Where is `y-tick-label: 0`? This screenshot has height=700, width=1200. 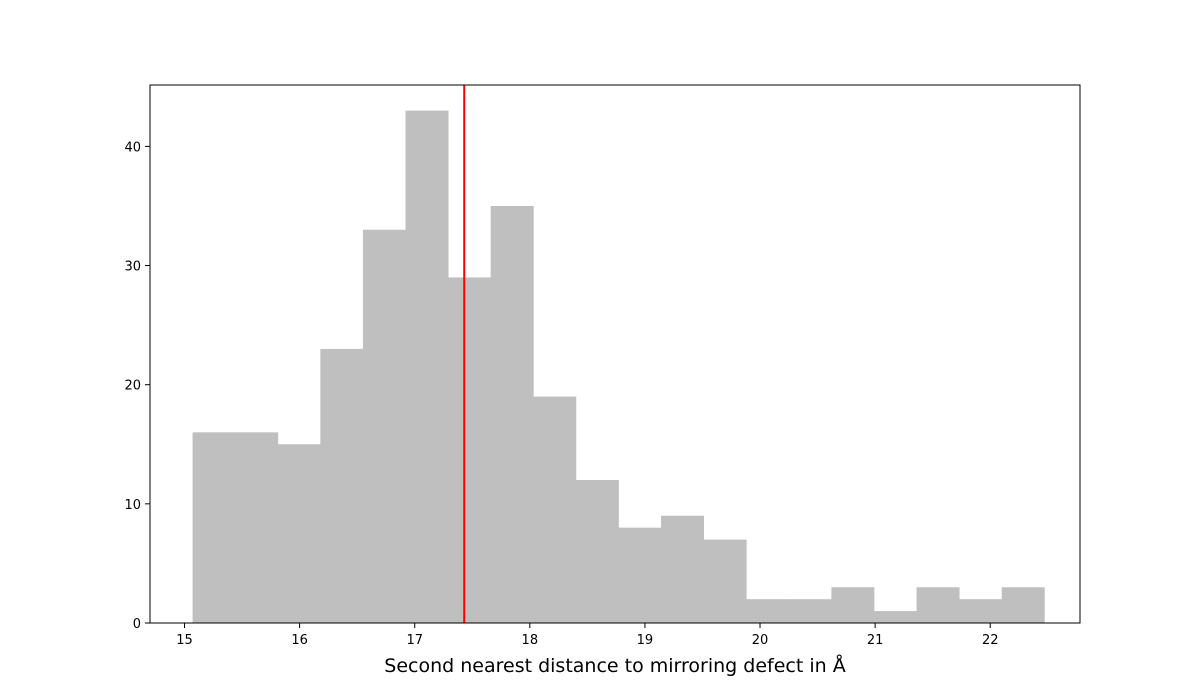 y-tick-label: 0 is located at coordinates (137, 624).